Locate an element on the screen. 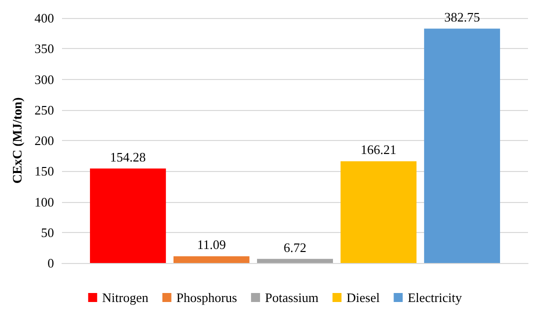  legend-label: Phosphorus is located at coordinates (207, 297).